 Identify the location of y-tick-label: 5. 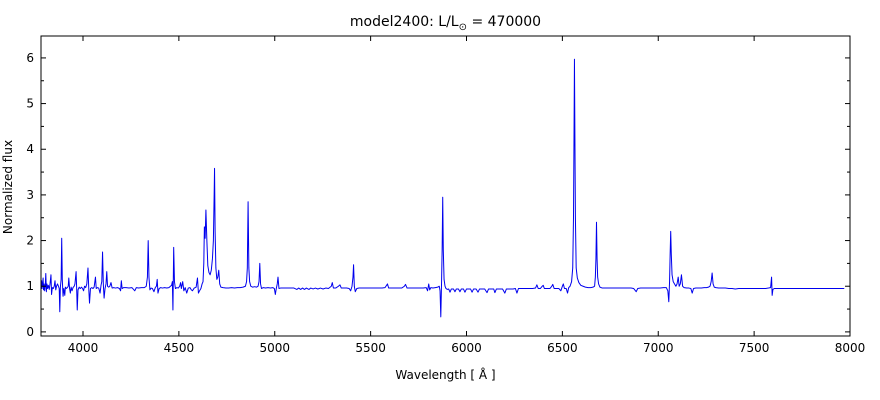
(30, 104).